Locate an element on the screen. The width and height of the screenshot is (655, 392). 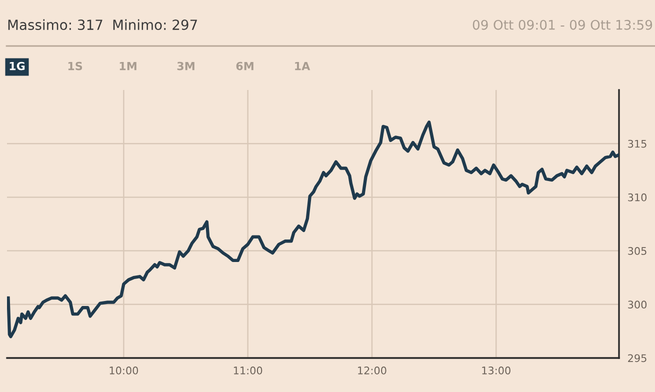
x-tick-label: 11:00 is located at coordinates (248, 370).